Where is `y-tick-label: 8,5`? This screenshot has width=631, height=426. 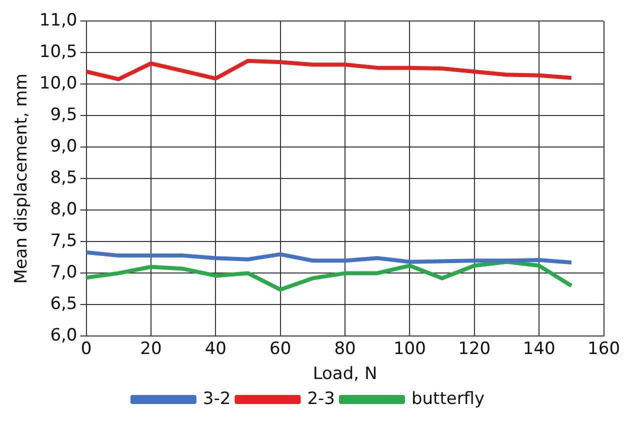 y-tick-label: 8,5 is located at coordinates (64, 178).